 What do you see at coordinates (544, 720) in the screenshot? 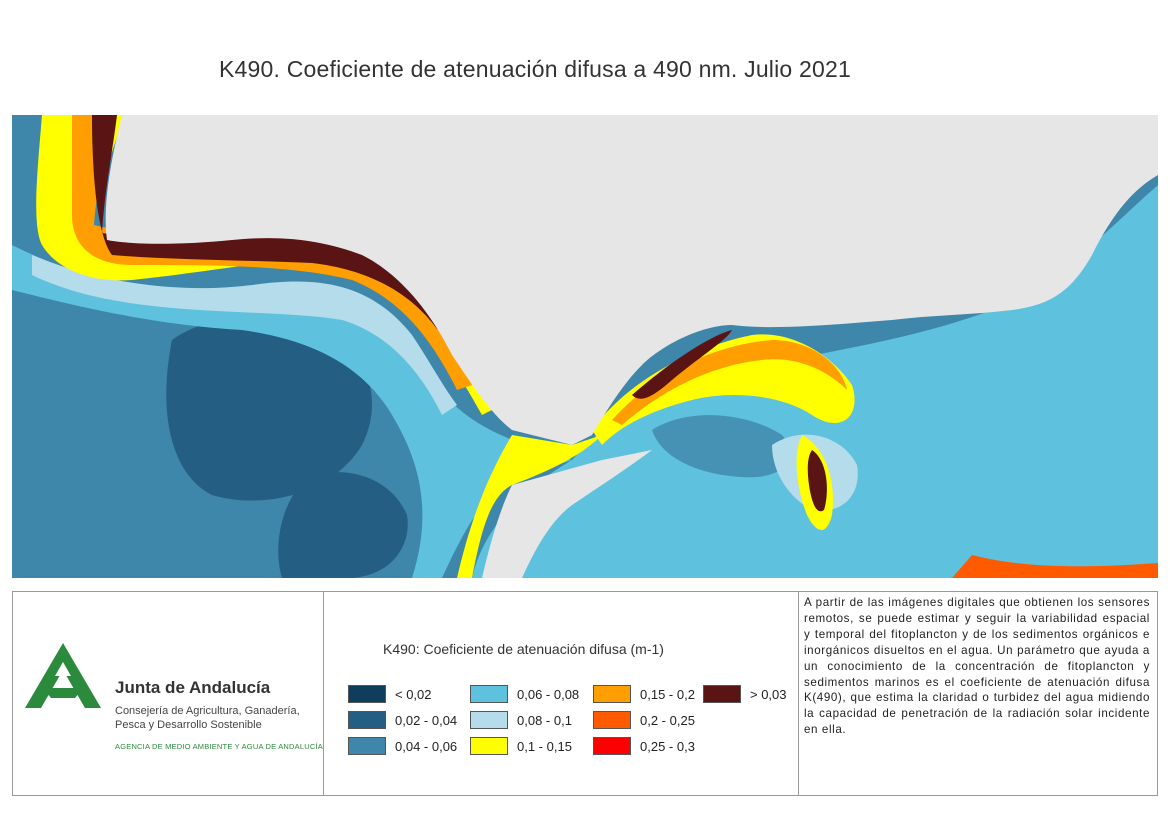
I see `legend-label: 0,08 - 0,1` at bounding box center [544, 720].